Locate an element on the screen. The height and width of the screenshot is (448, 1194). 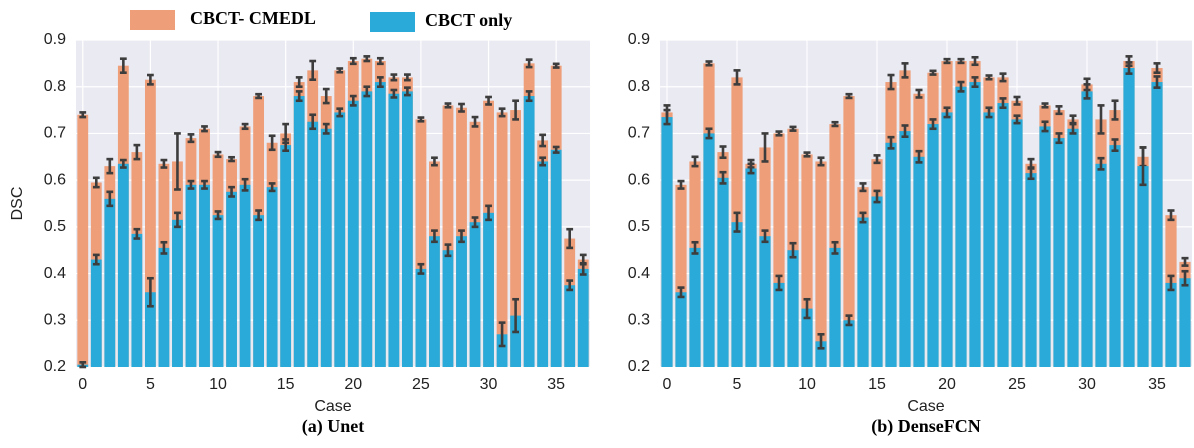
y-tick-label: 0.6 is located at coordinates (639, 179).